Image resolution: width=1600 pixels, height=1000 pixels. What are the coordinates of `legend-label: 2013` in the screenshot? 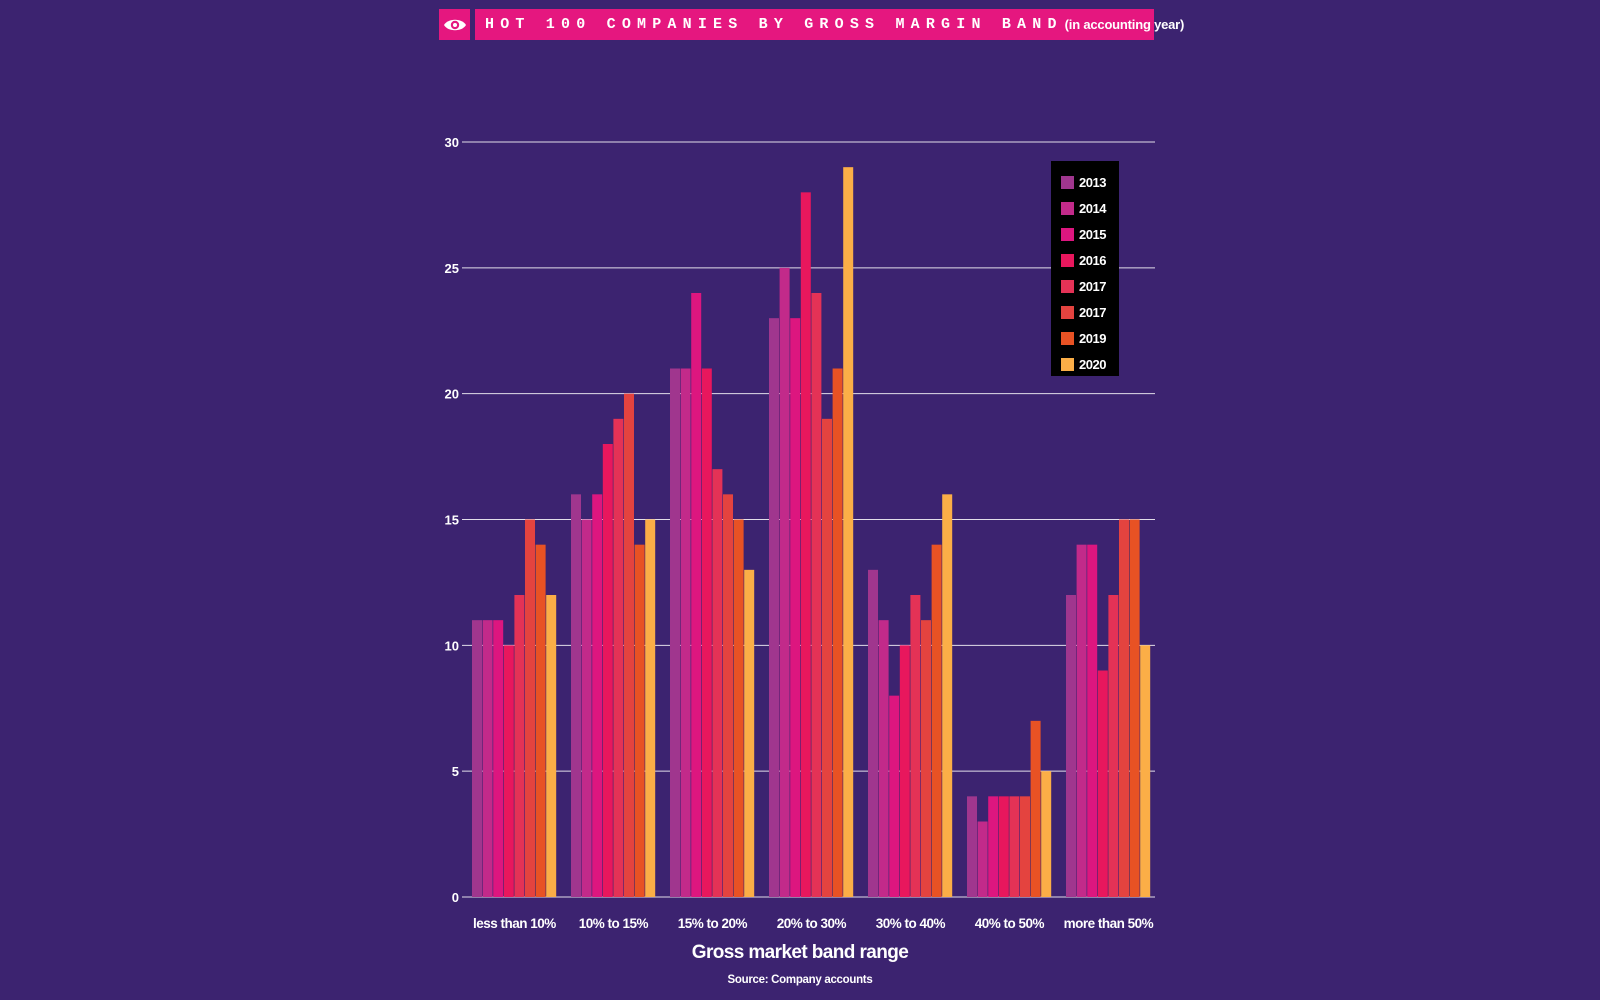 It's located at (1092, 182).